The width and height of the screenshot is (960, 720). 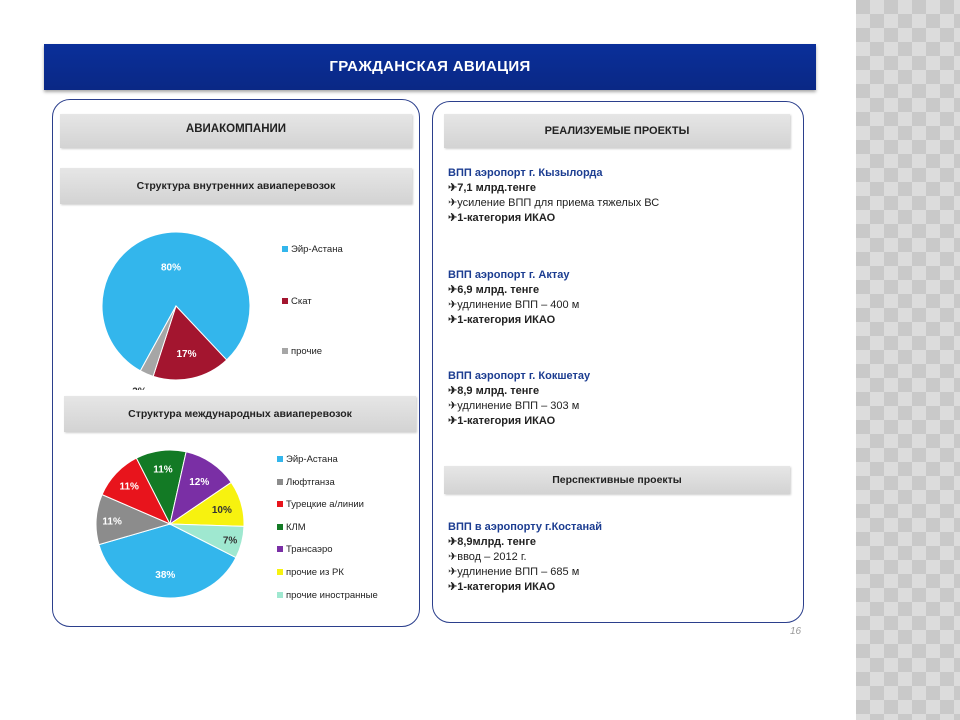 I want to click on pie-data-label: 38%, so click(x=165, y=575).